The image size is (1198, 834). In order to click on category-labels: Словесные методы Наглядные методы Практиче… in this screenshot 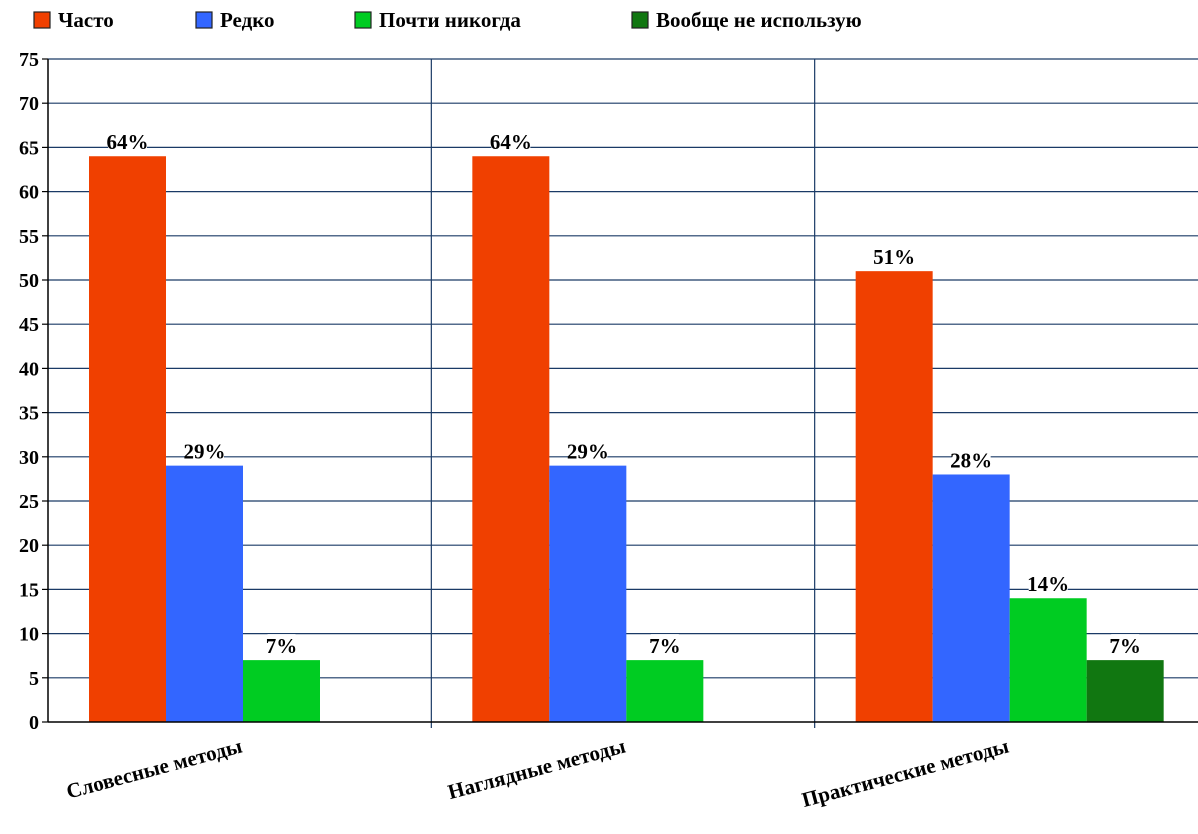, I will do `click(538, 773)`.